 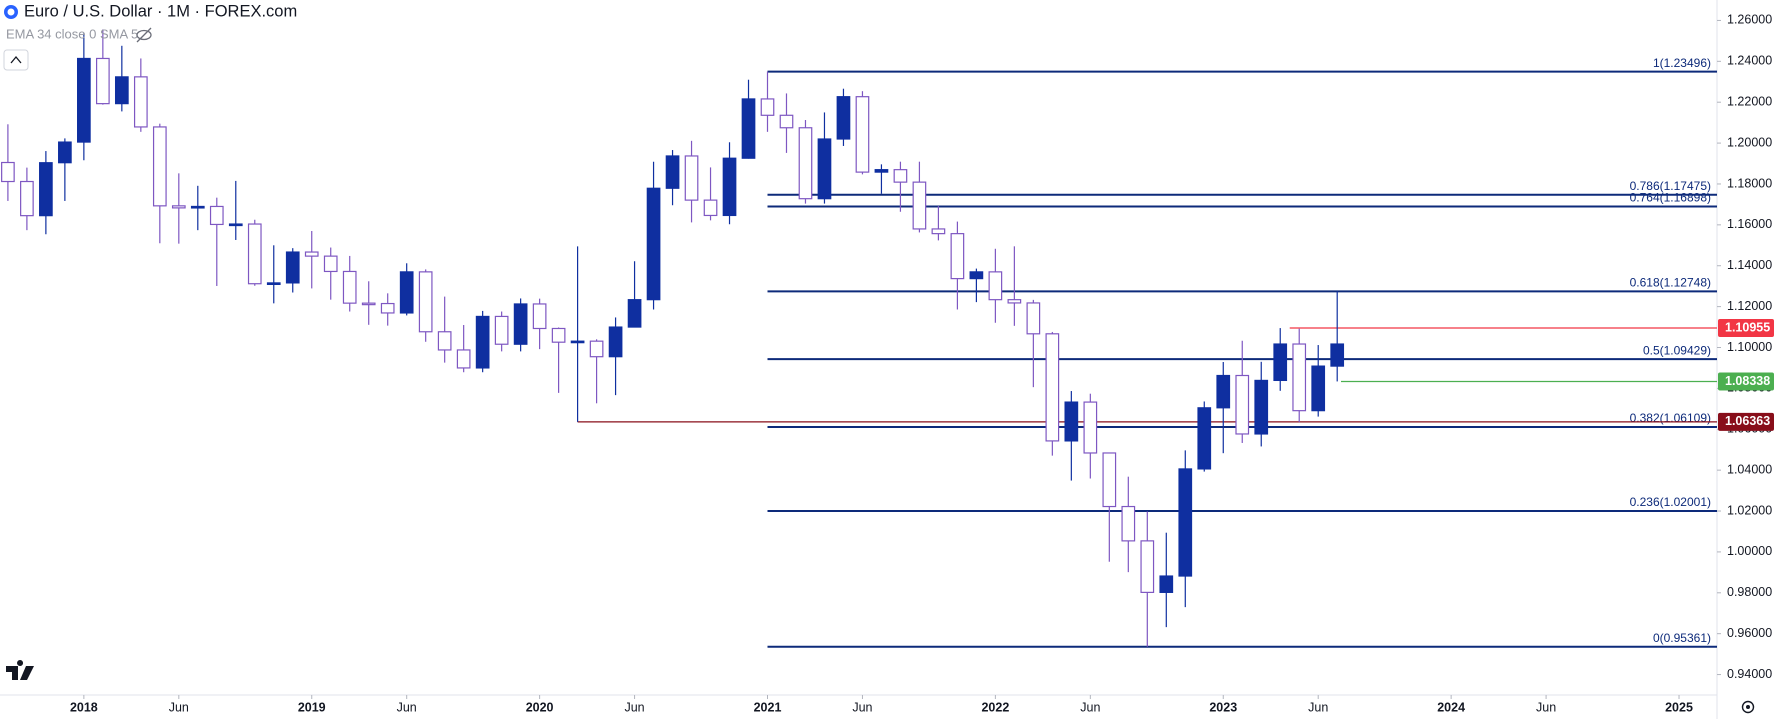 What do you see at coordinates (1749, 674) in the screenshot?
I see `y-tick-label: 0.94000` at bounding box center [1749, 674].